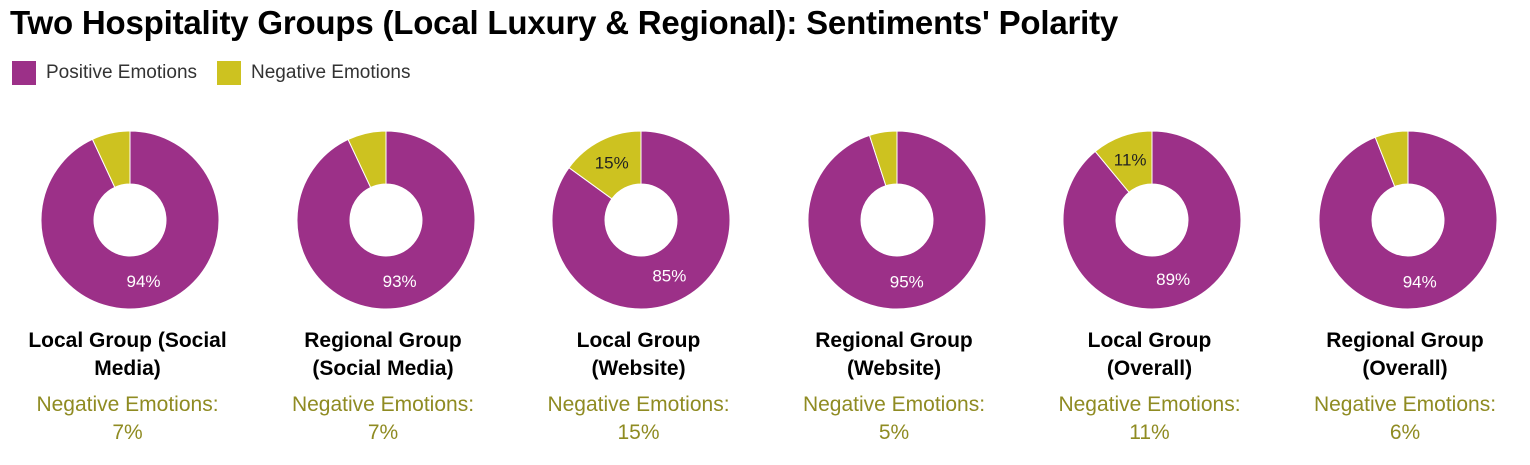  Describe the element at coordinates (1130, 159) in the screenshot. I see `slice-label-negative: 11%` at that location.